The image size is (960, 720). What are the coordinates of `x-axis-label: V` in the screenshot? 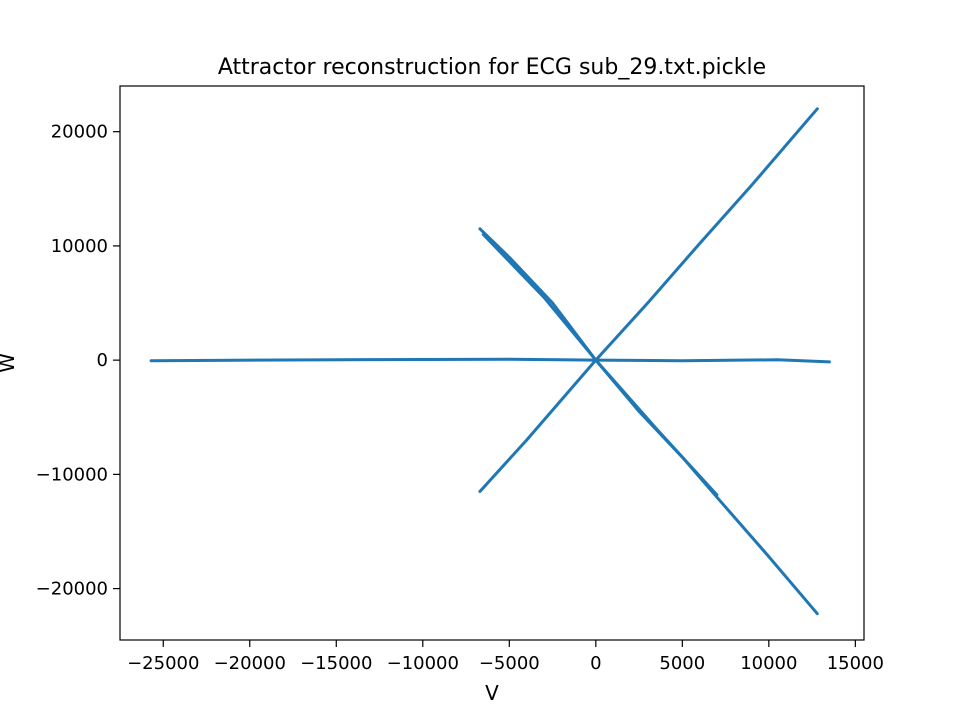 It's located at (492, 693).